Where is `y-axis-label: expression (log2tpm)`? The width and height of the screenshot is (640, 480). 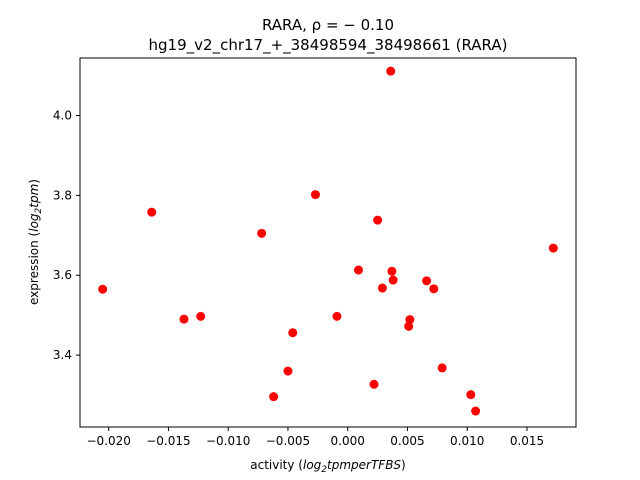 y-axis-label: expression (log2tpm) is located at coordinates (35, 242).